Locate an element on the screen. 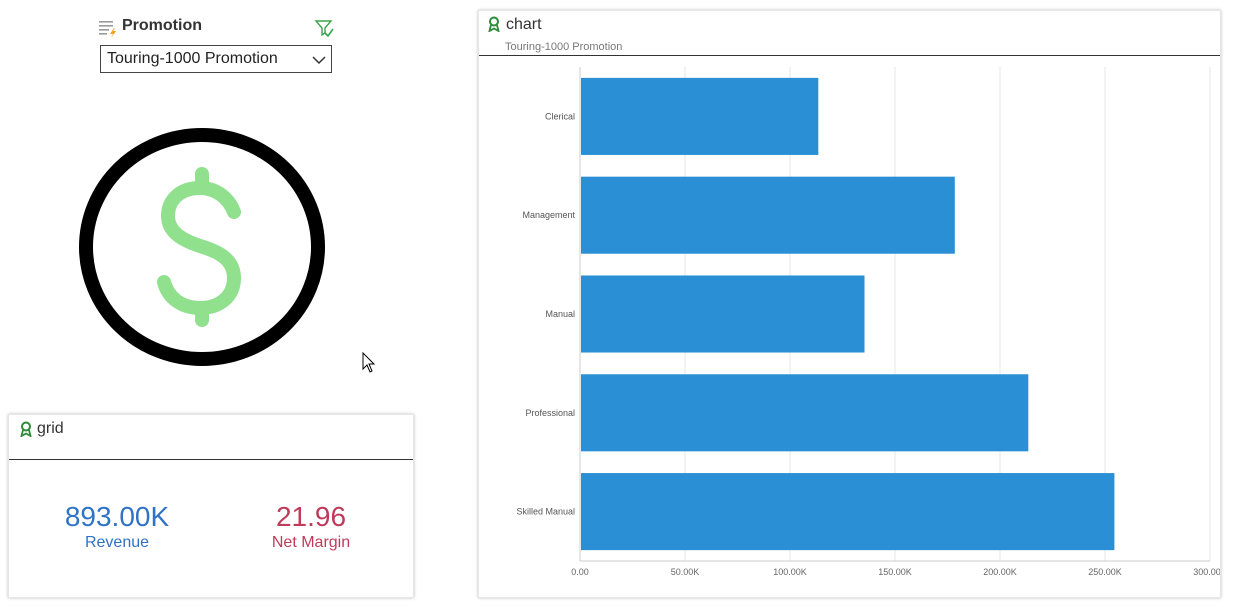 This screenshot has height=607, width=1233. chart-title-divider is located at coordinates (849, 55).